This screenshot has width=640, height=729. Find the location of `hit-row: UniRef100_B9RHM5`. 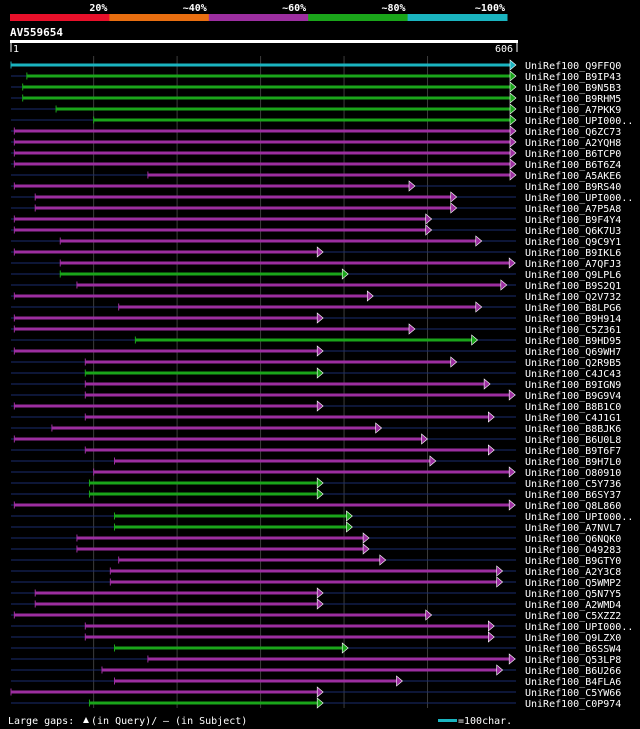

hit-row: UniRef100_B9RHM5 is located at coordinates (316, 98).